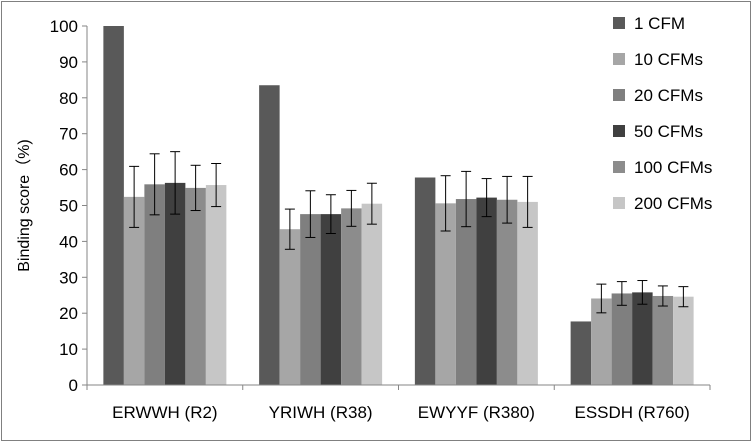 Image resolution: width=752 pixels, height=445 pixels. Describe the element at coordinates (673, 203) in the screenshot. I see `legend-label: 200 CFMs` at that location.